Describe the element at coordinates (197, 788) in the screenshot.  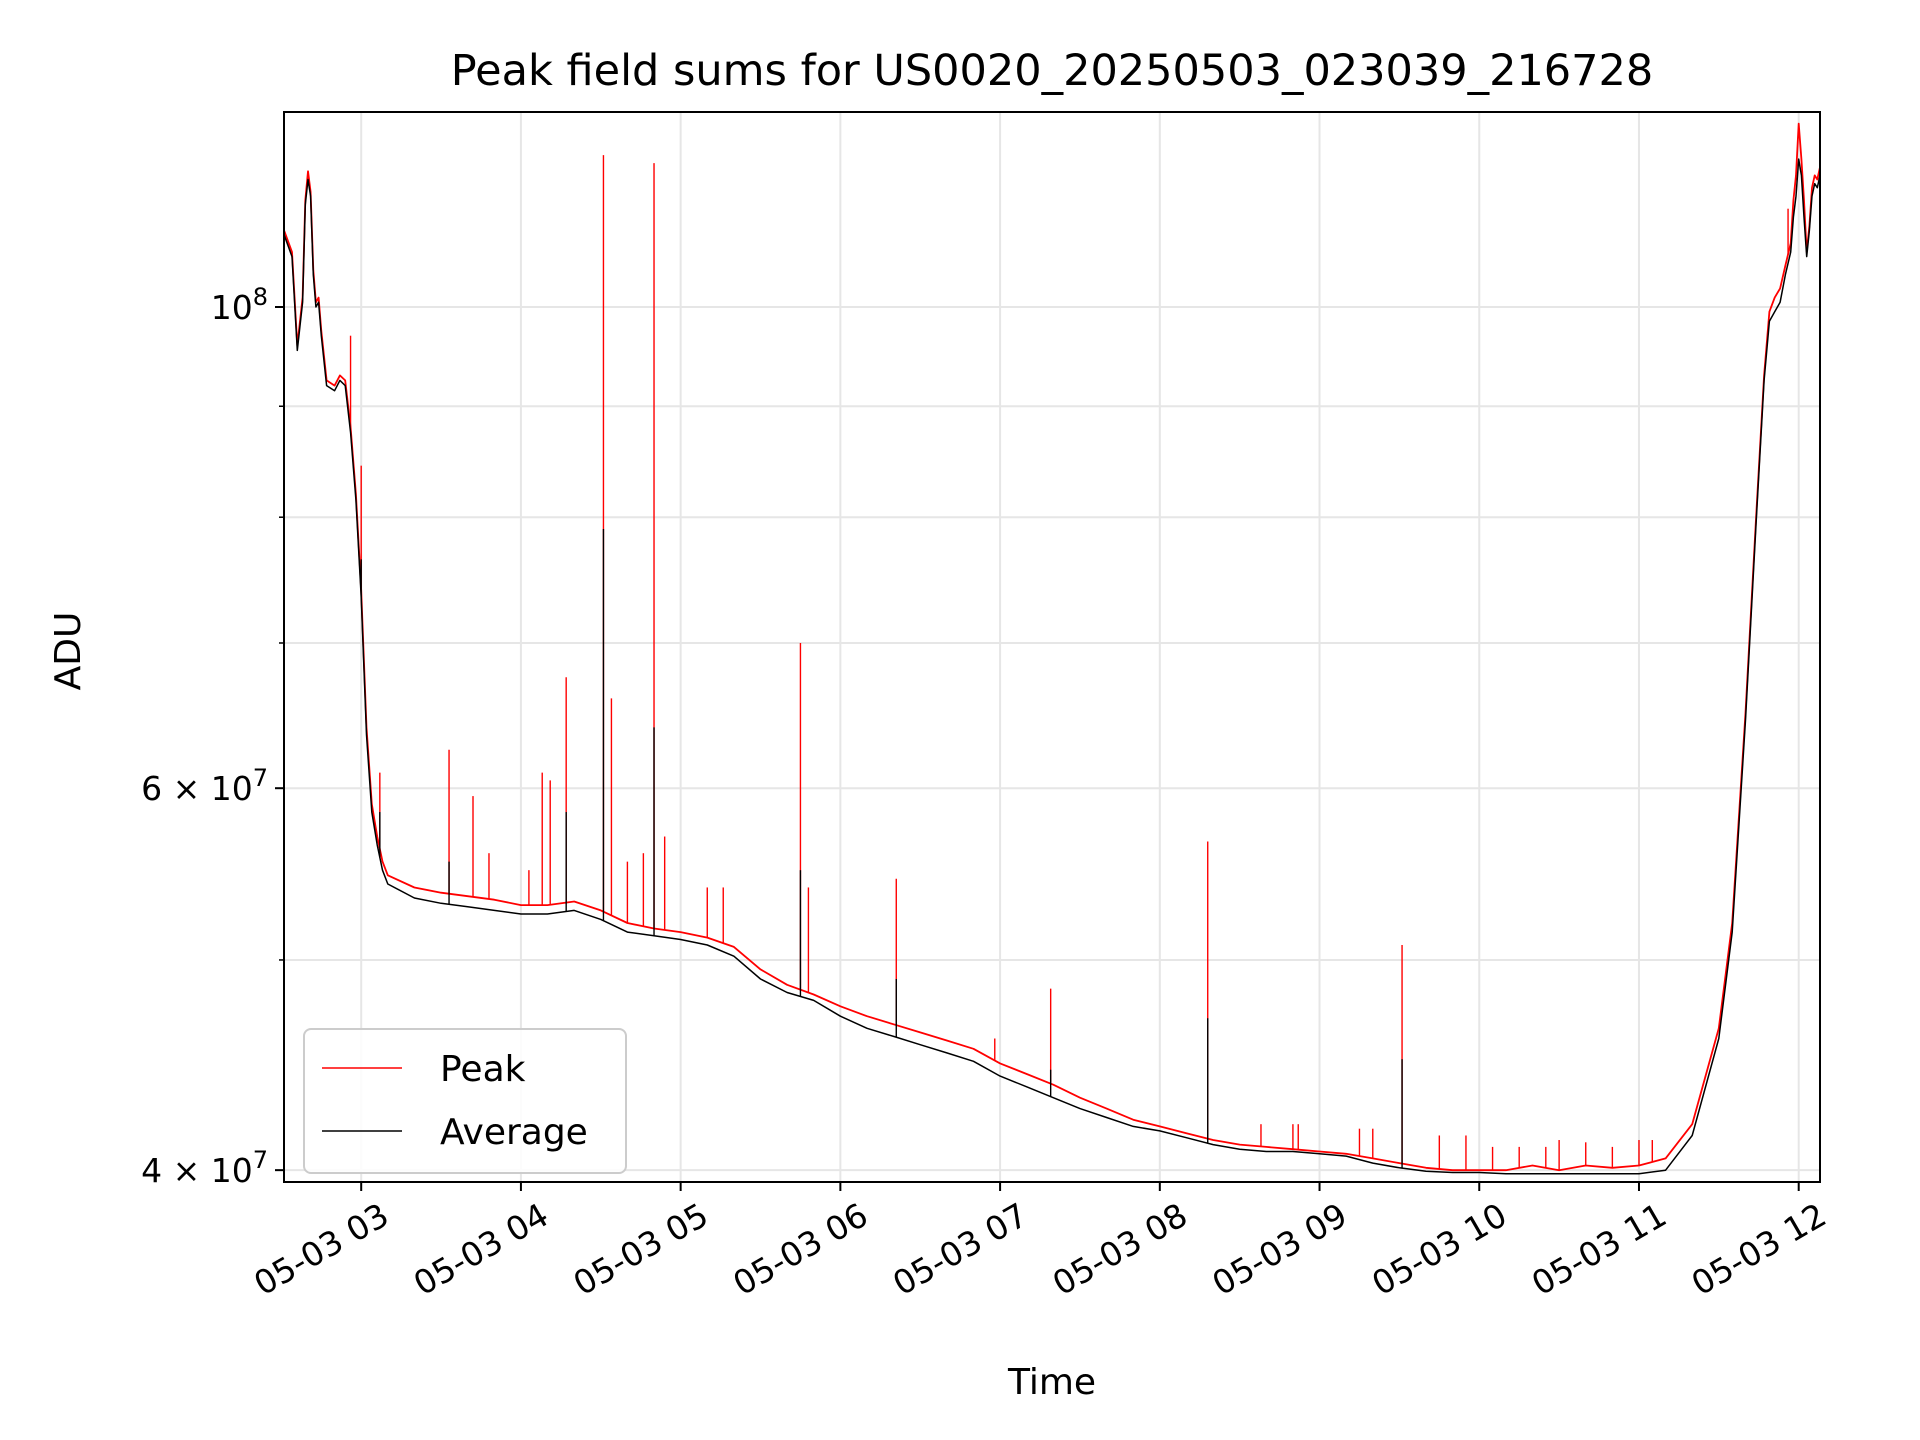
I see `y-tick-base: 6 × 10` at that location.